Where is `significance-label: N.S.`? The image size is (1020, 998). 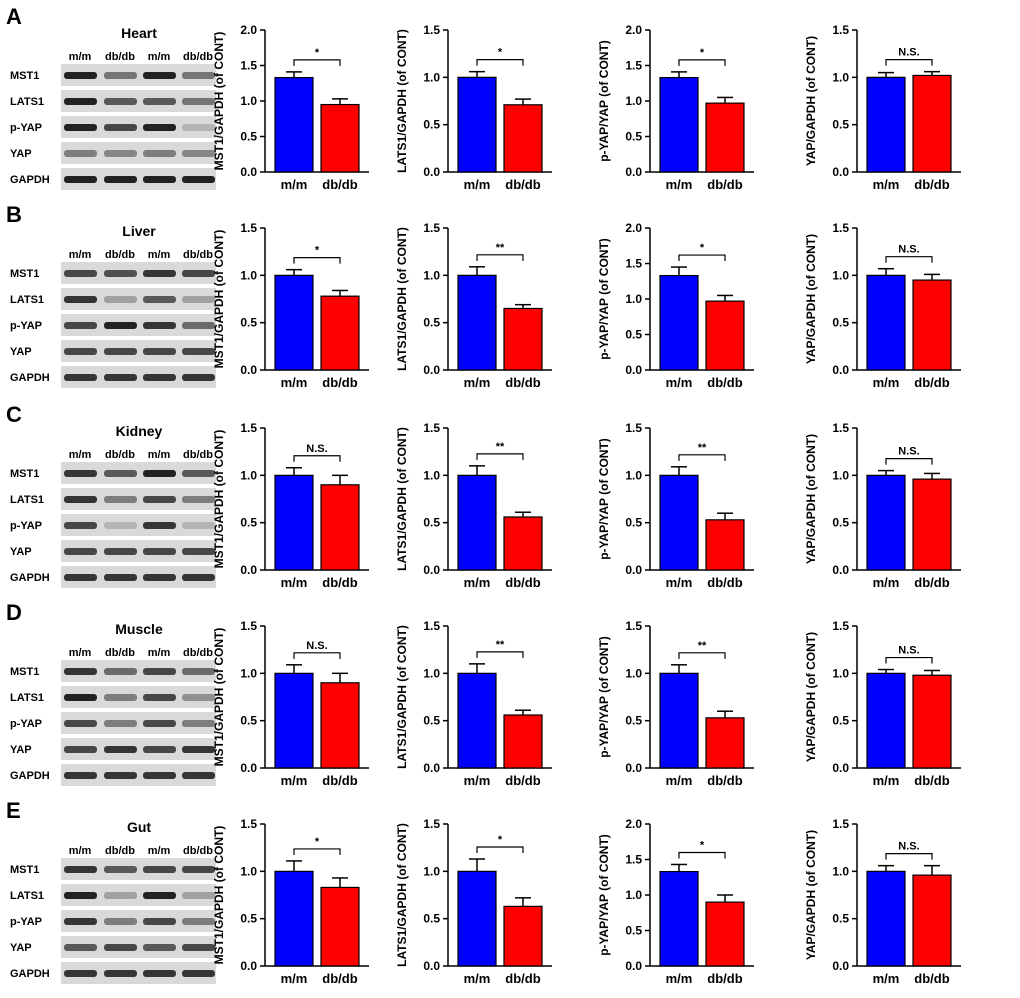
significance-label: N.S. is located at coordinates (908, 53).